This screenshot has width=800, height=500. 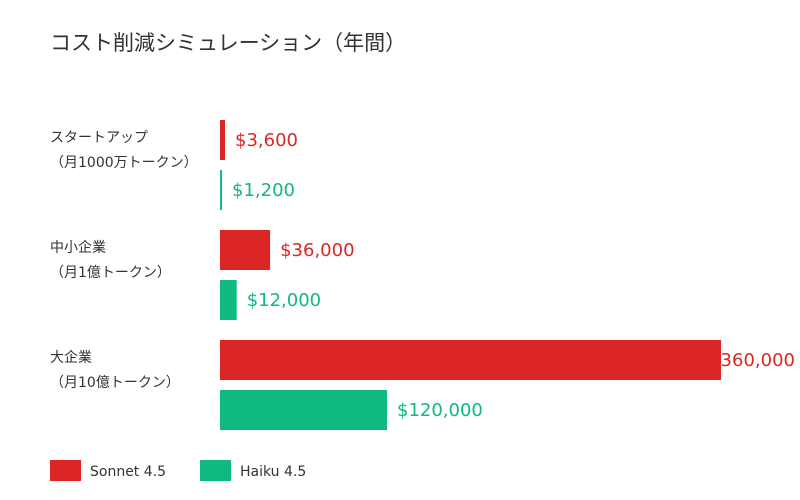 I want to click on chart-title: コスト削減シミュレーション（年間）, so click(x=228, y=43).